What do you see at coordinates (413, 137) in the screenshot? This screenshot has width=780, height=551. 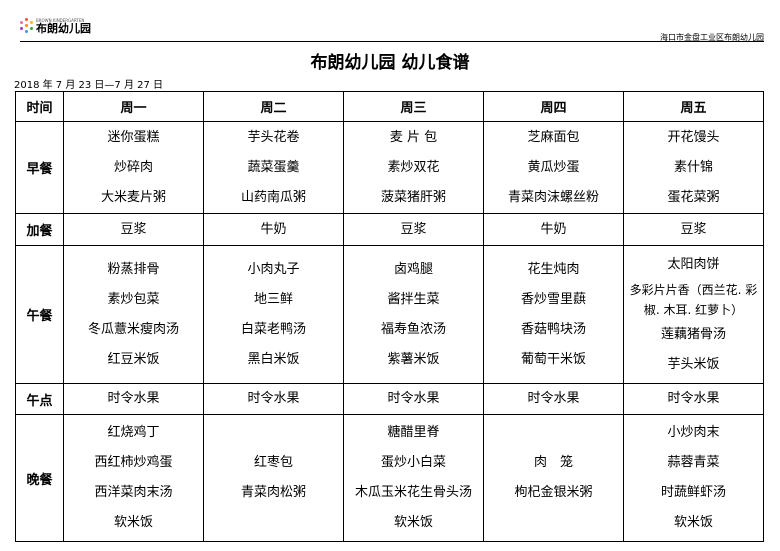 I see `menu-item: 麦 片 包` at bounding box center [413, 137].